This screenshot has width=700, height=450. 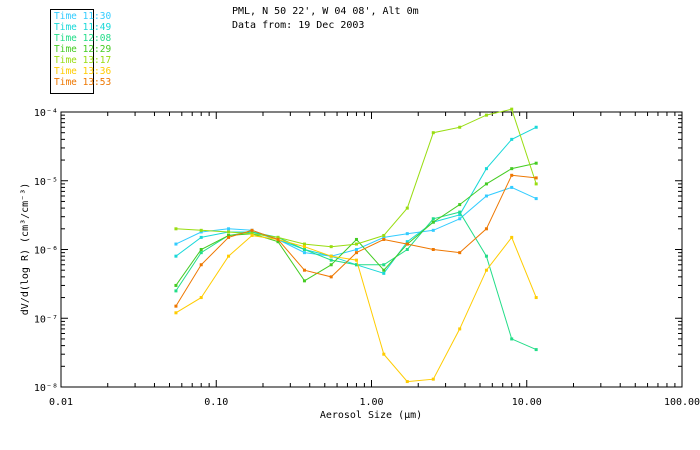 What do you see at coordinates (83, 60) in the screenshot?
I see `legend-item: Time 13:17` at bounding box center [83, 60].